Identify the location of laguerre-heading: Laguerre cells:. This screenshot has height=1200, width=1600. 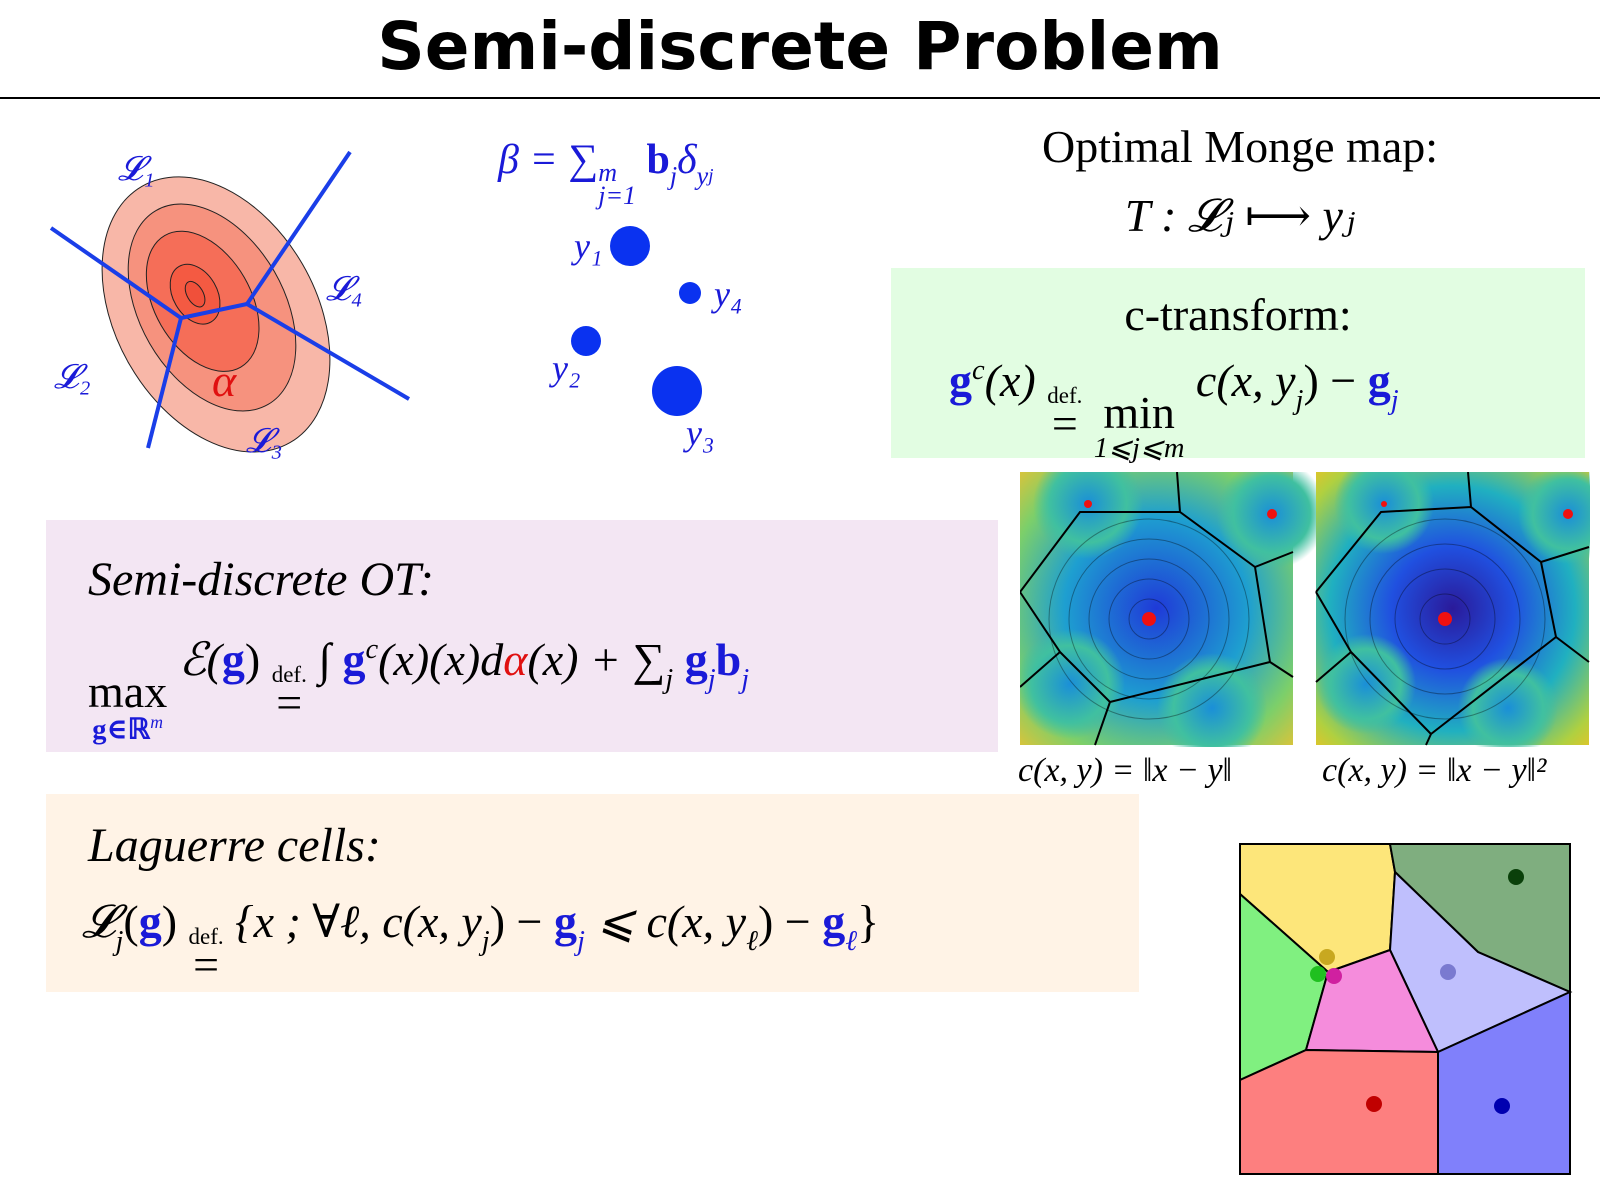
(234, 845).